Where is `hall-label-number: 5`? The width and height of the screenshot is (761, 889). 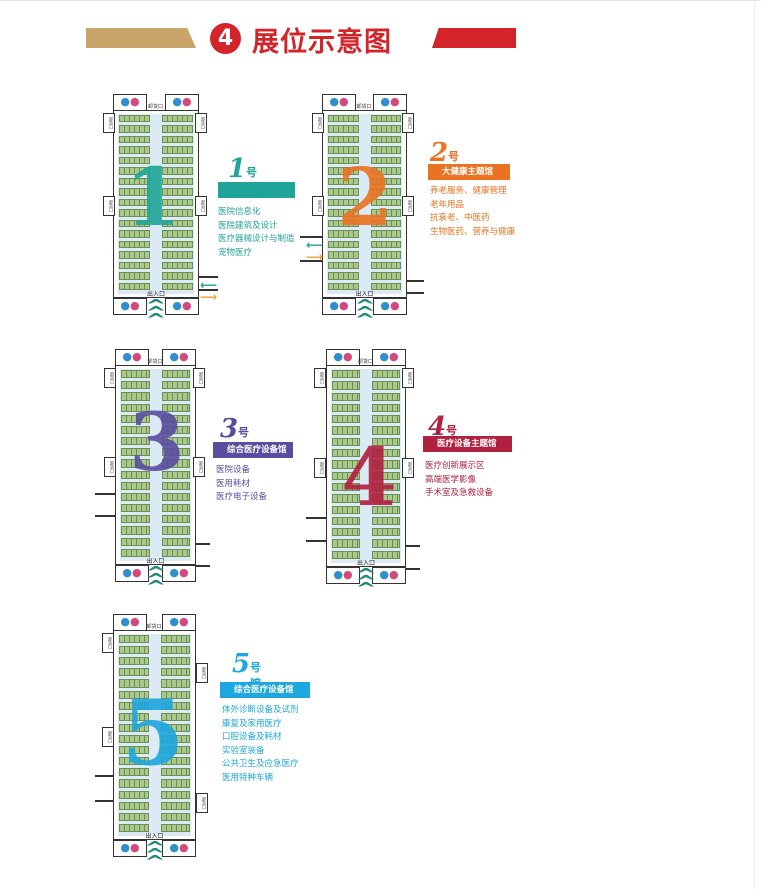 hall-label-number: 5 is located at coordinates (241, 664).